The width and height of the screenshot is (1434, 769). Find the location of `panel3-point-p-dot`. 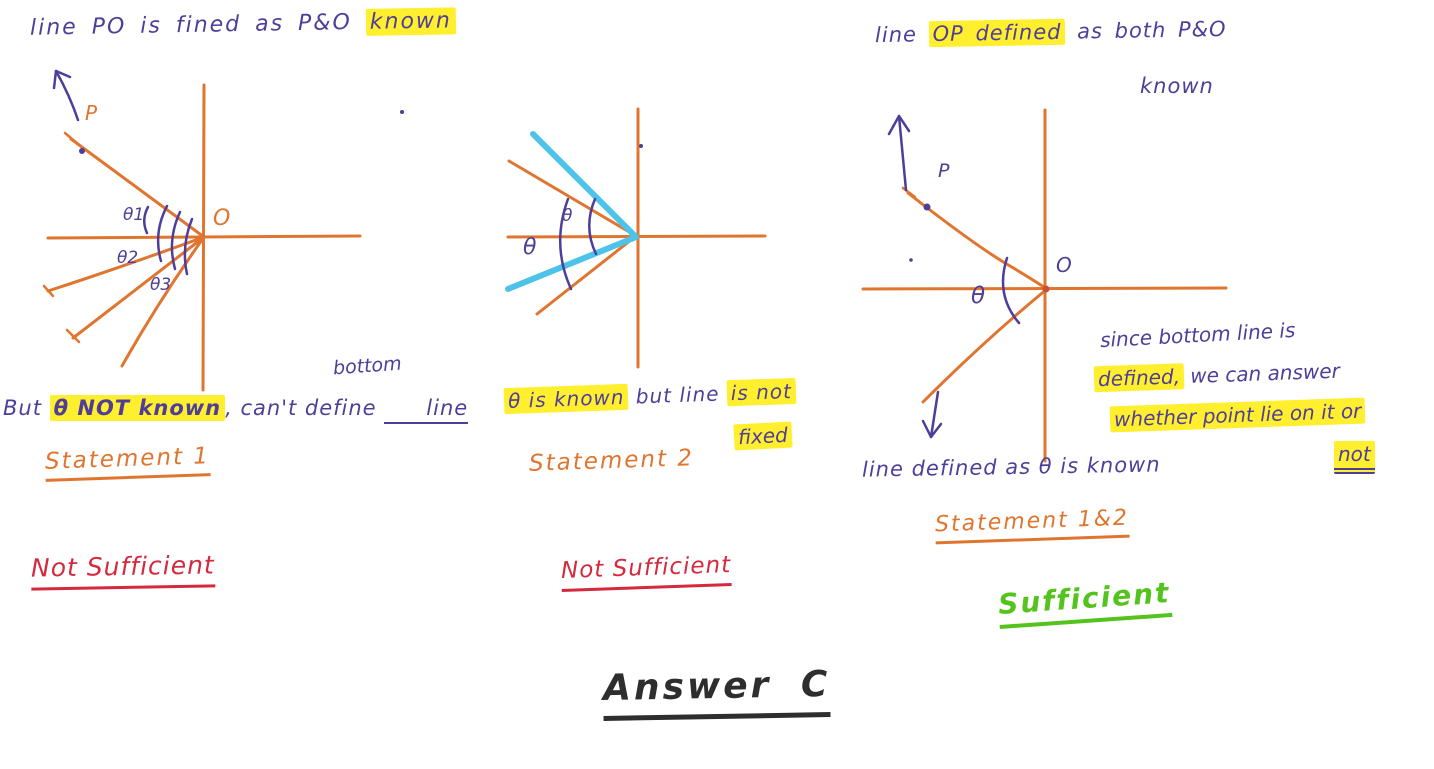

panel3-point-p-dot is located at coordinates (927, 207).